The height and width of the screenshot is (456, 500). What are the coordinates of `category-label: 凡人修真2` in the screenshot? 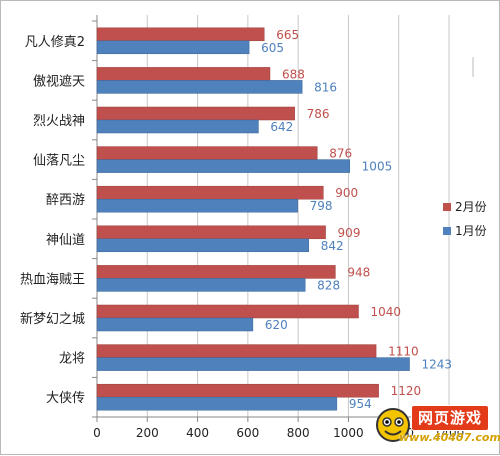 It's located at (55, 42).